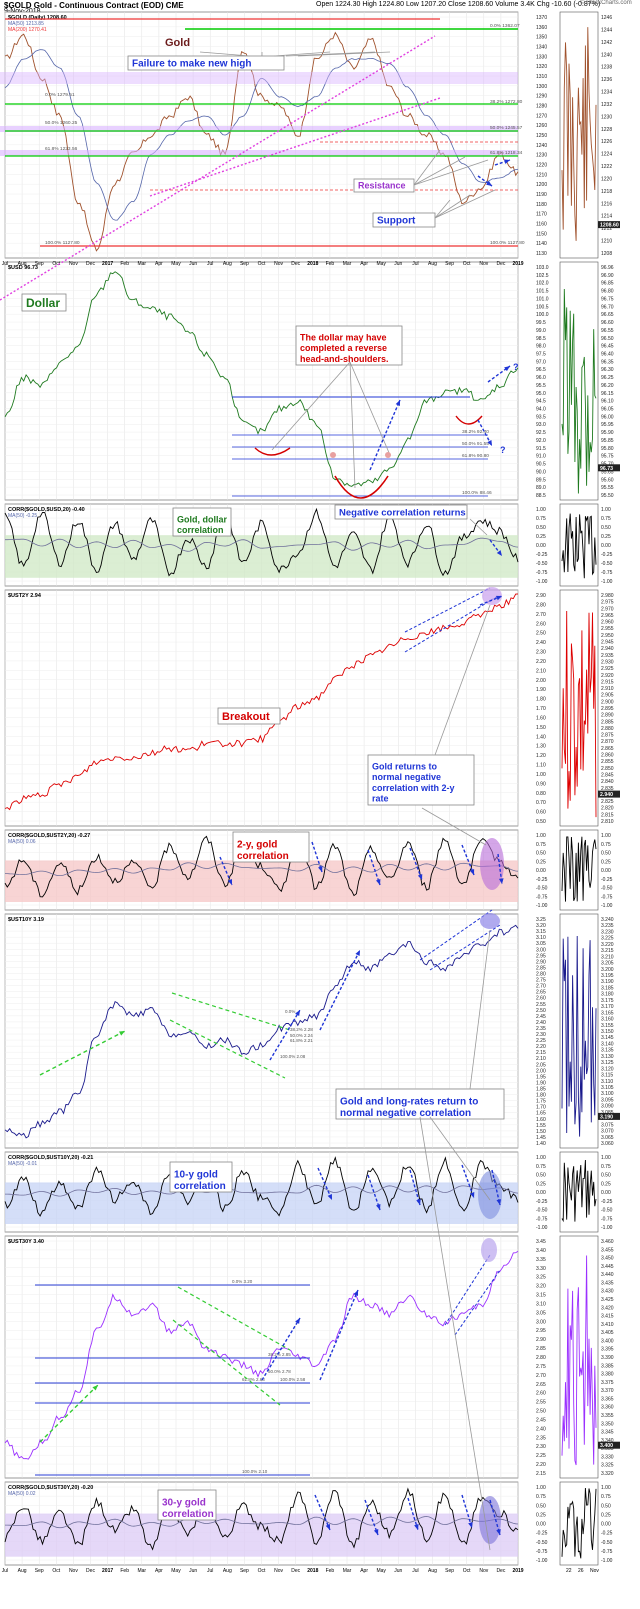  I want to click on side-tick-label: 3.195, so click(607, 976).